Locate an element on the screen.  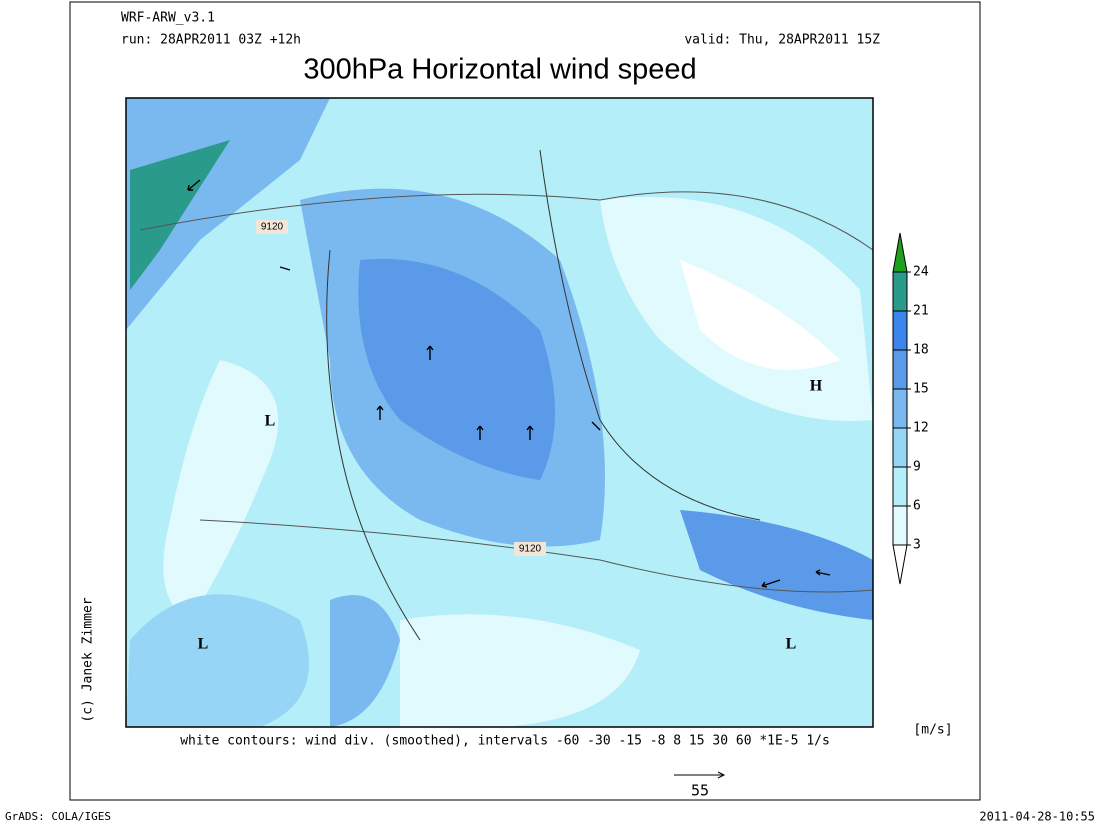
reference-vector is located at coordinates (700, 775).